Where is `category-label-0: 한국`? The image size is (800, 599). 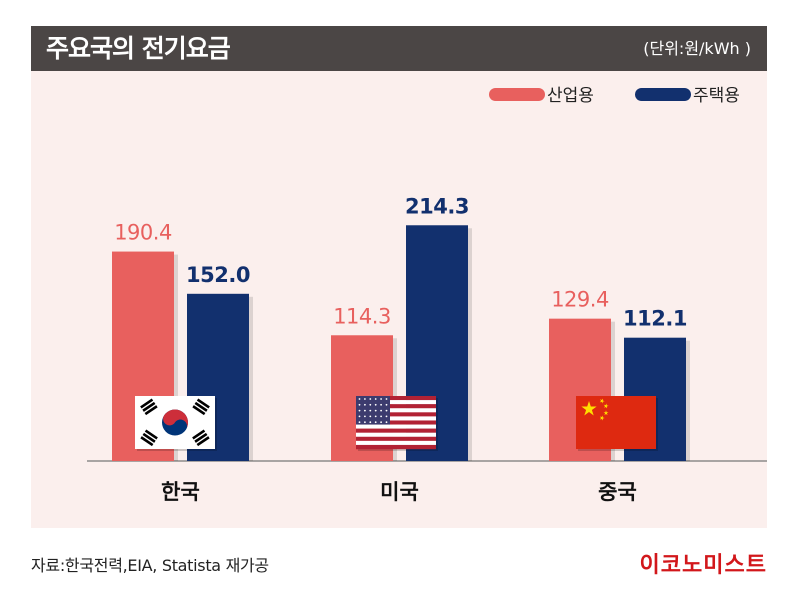
category-label-0: 한국 is located at coordinates (180, 492).